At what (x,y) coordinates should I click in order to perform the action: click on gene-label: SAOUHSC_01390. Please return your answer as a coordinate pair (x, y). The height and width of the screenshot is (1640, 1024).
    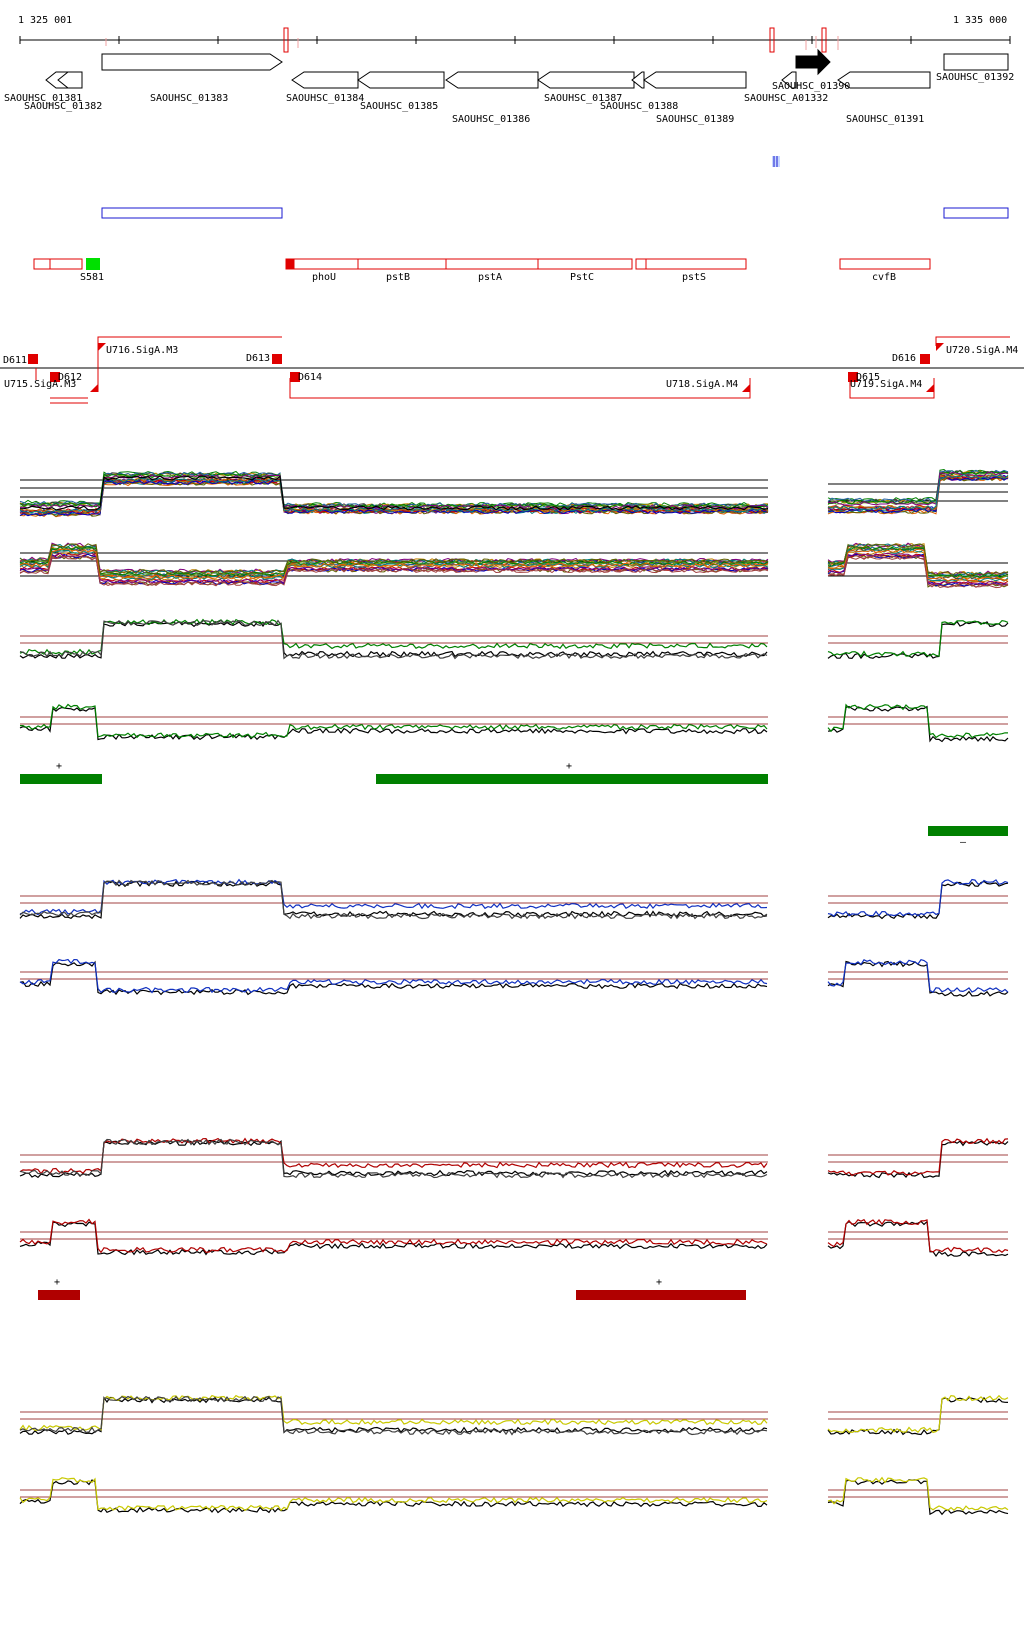
    Looking at the image, I should click on (811, 86).